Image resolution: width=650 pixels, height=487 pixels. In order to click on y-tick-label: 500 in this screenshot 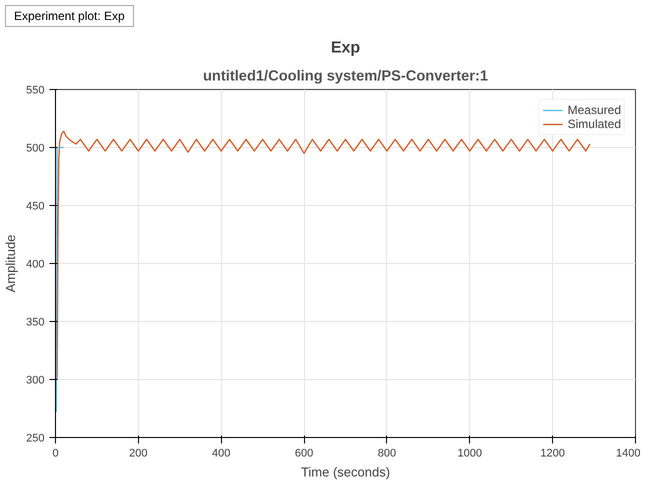, I will do `click(35, 148)`.